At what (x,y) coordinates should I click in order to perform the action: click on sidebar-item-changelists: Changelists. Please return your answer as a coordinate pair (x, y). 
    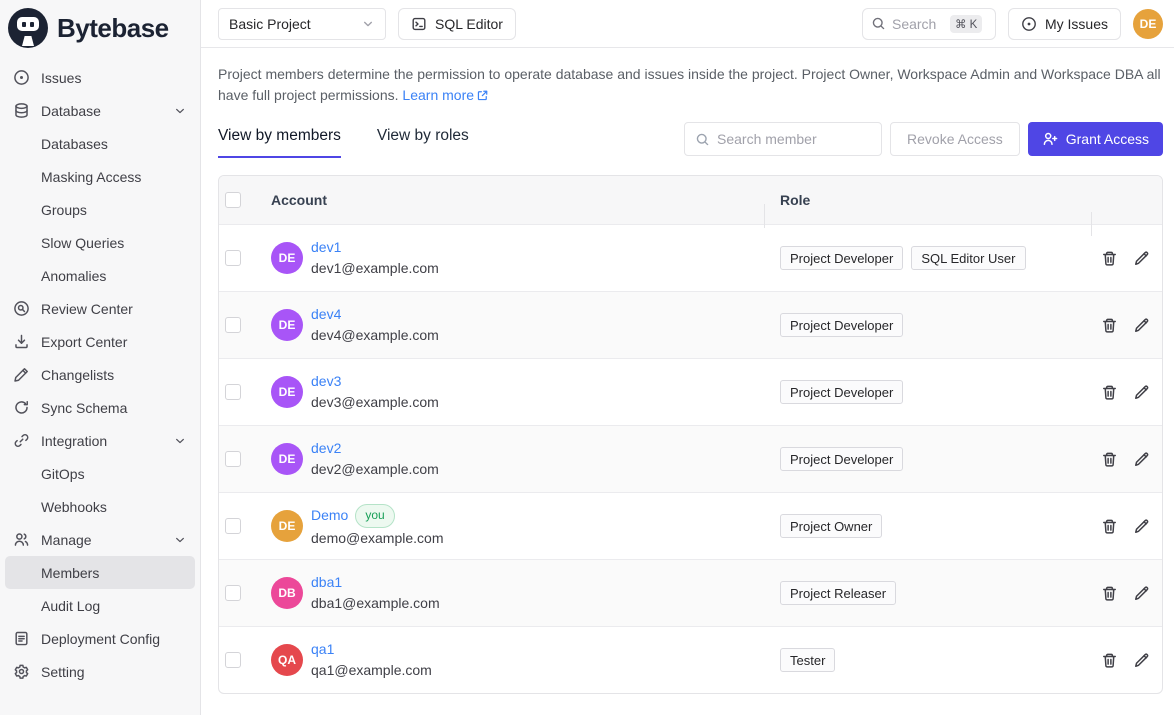
    Looking at the image, I should click on (100, 374).